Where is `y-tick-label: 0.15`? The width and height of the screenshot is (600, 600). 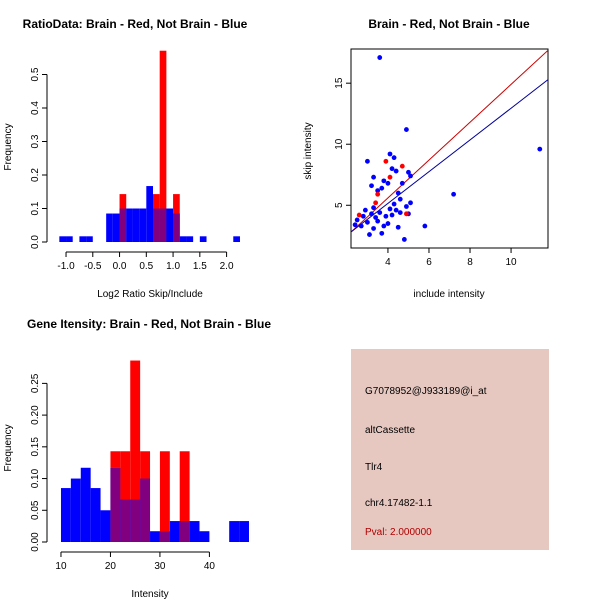 y-tick-label: 0.15 is located at coordinates (35, 447).